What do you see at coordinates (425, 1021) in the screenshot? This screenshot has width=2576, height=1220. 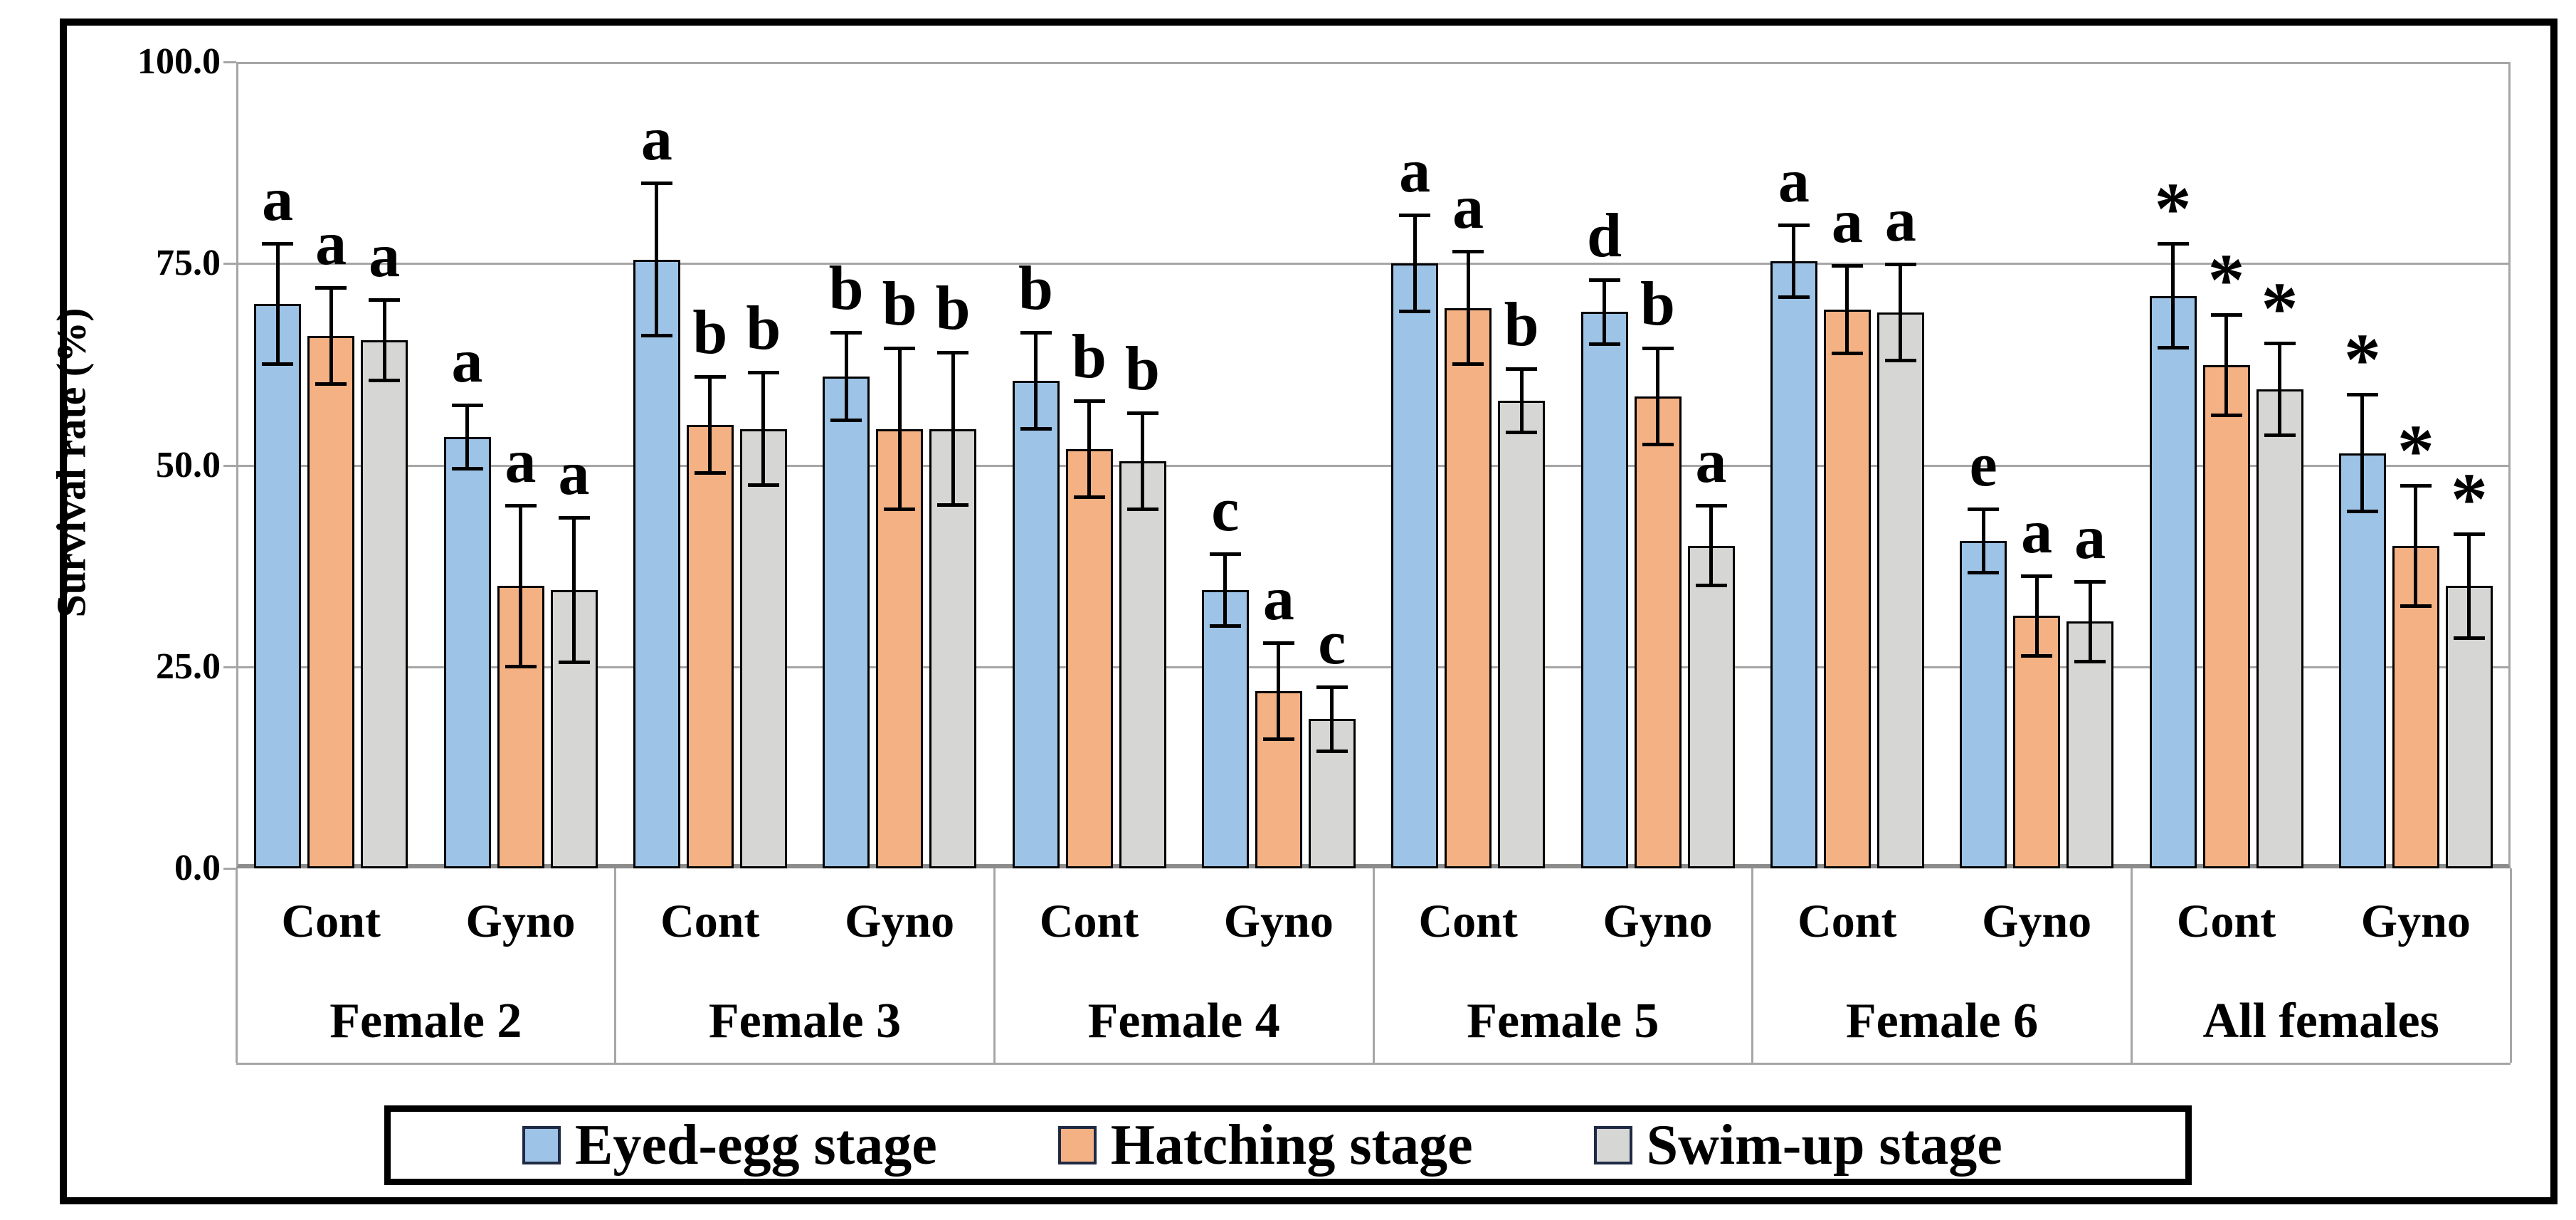 I see `group-label-female-2: Female 2` at bounding box center [425, 1021].